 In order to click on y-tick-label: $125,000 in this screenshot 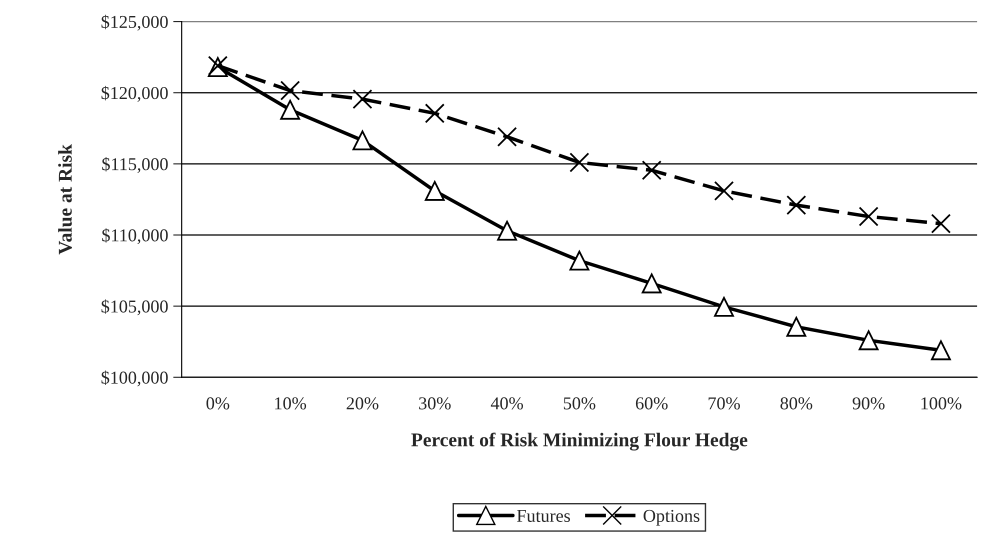, I will do `click(135, 22)`.